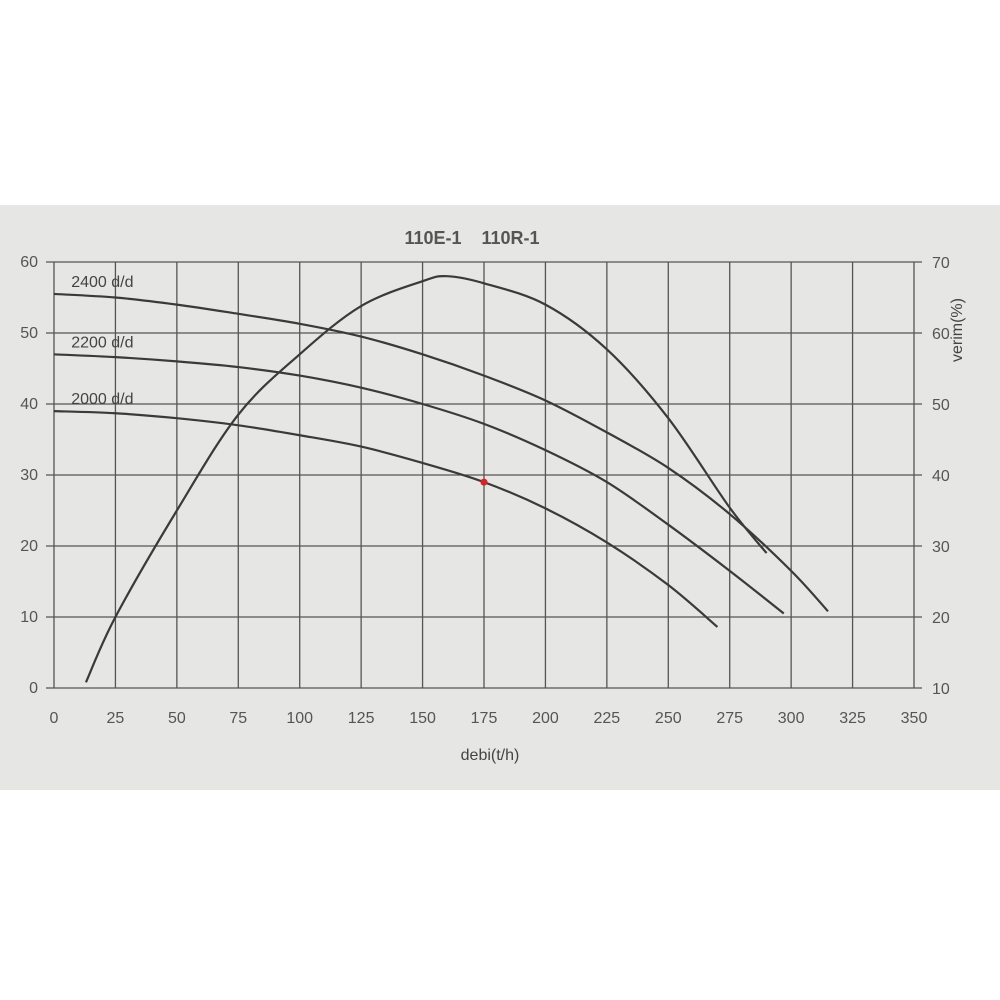 The width and height of the screenshot is (1000, 1000). Describe the element at coordinates (607, 718) in the screenshot. I see `x-tick-label: 225` at that location.